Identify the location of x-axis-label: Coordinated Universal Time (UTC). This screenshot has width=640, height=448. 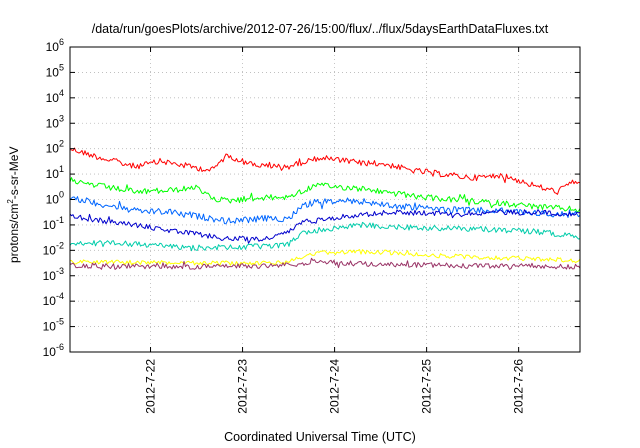
(320, 437).